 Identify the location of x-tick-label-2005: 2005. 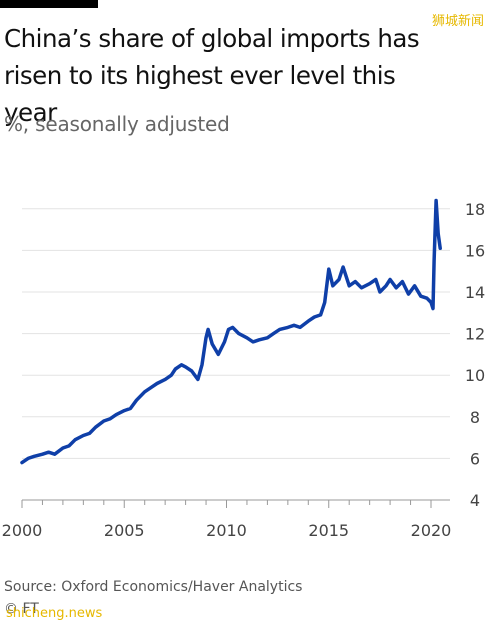
(124, 530).